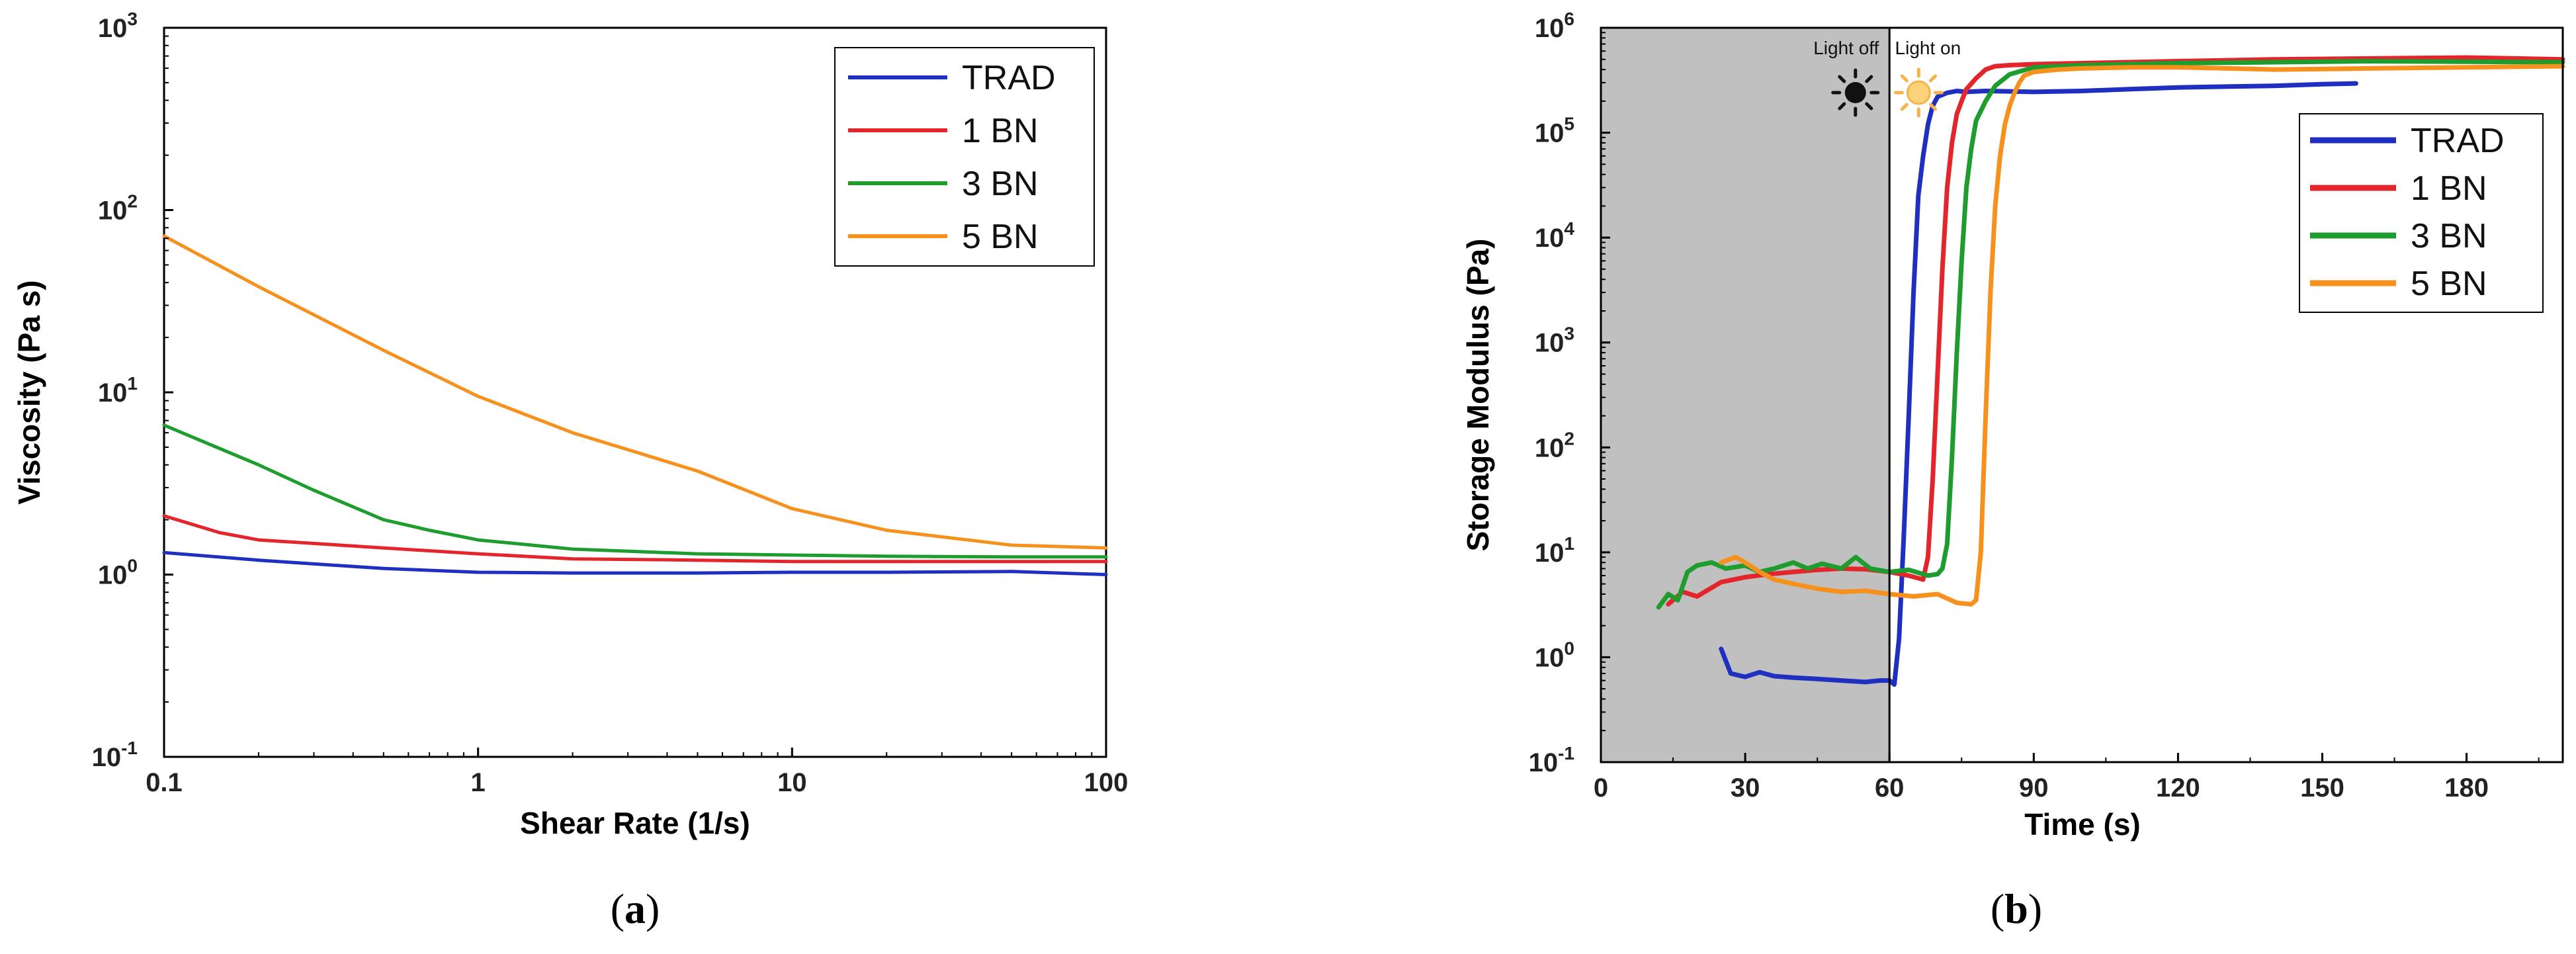  Describe the element at coordinates (635, 823) in the screenshot. I see `panel-a-x-axis-label: Shear Rate (1/s)` at that location.